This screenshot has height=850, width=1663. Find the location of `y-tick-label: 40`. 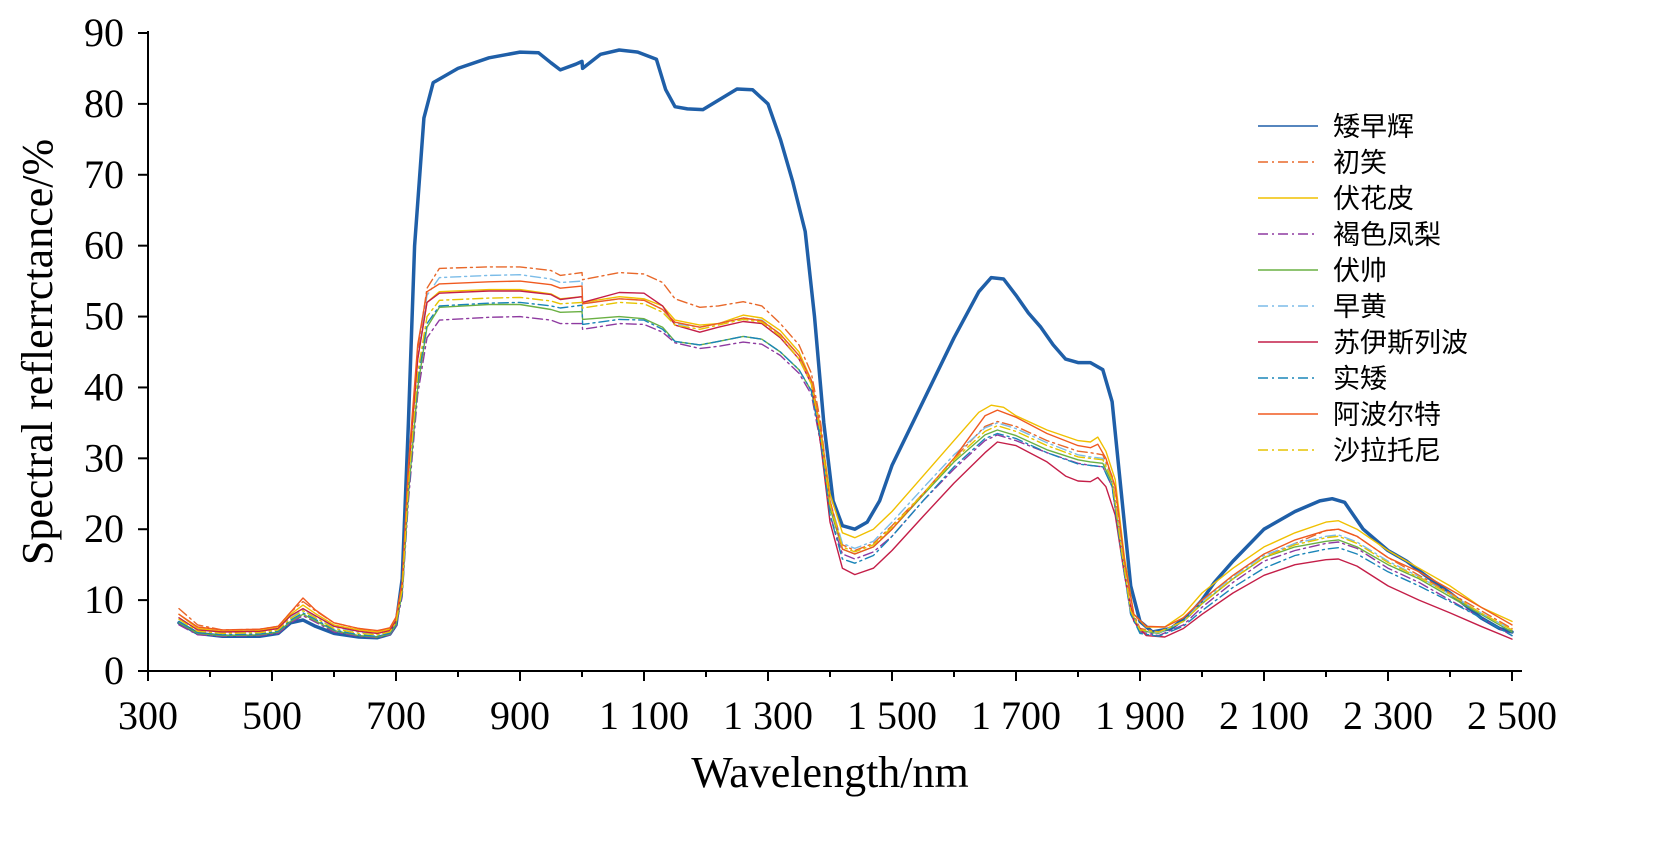

y-tick-label: 40 is located at coordinates (104, 386).